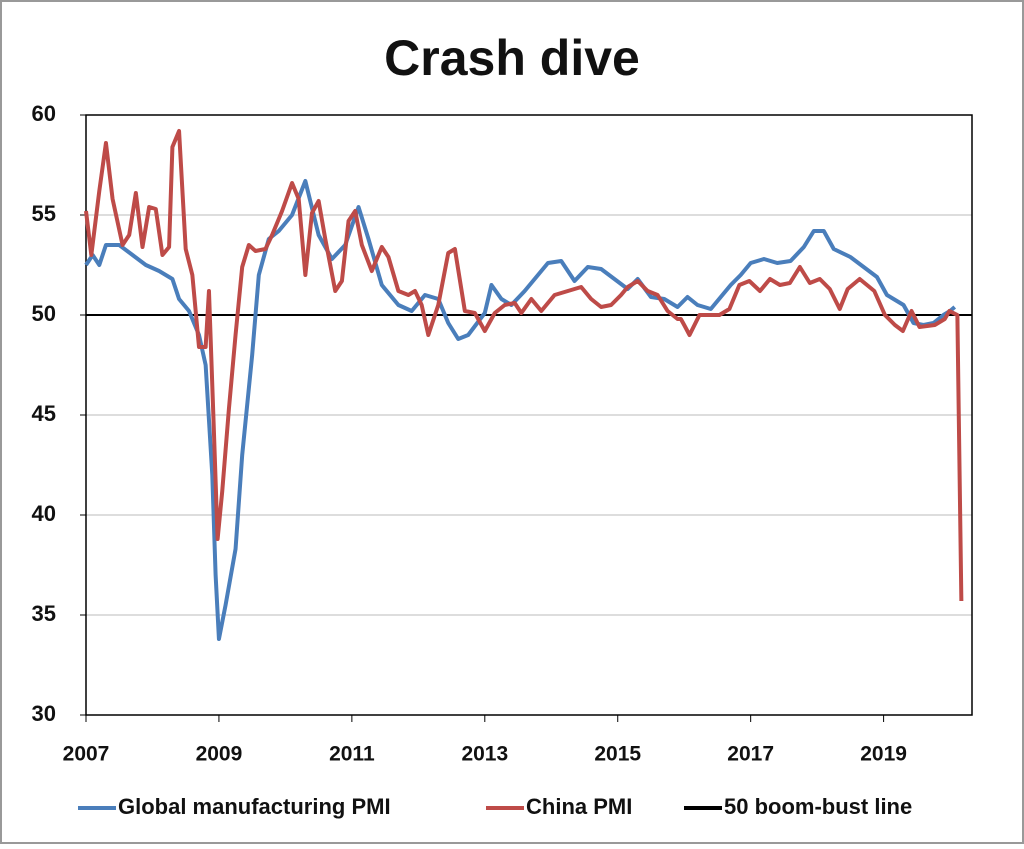  What do you see at coordinates (617, 754) in the screenshot?
I see `x-tick-label: 2015` at bounding box center [617, 754].